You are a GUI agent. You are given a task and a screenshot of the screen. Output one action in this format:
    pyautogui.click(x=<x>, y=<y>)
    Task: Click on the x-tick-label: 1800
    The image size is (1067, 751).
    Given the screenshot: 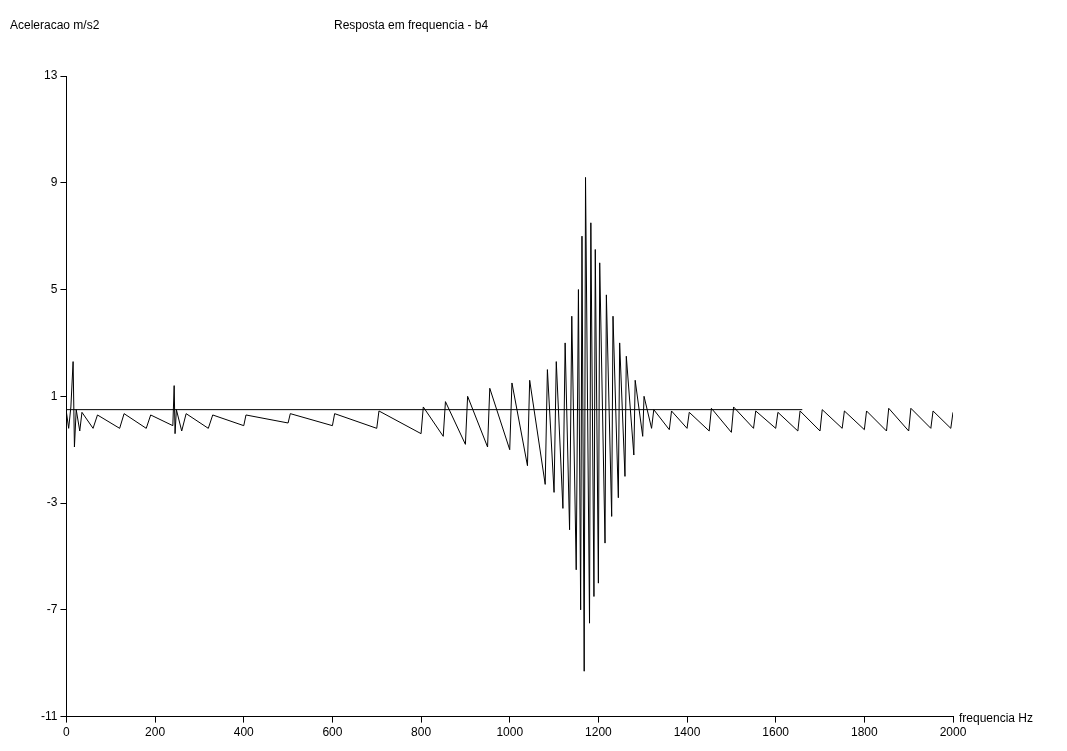 What is the action you would take?
    pyautogui.click(x=864, y=732)
    